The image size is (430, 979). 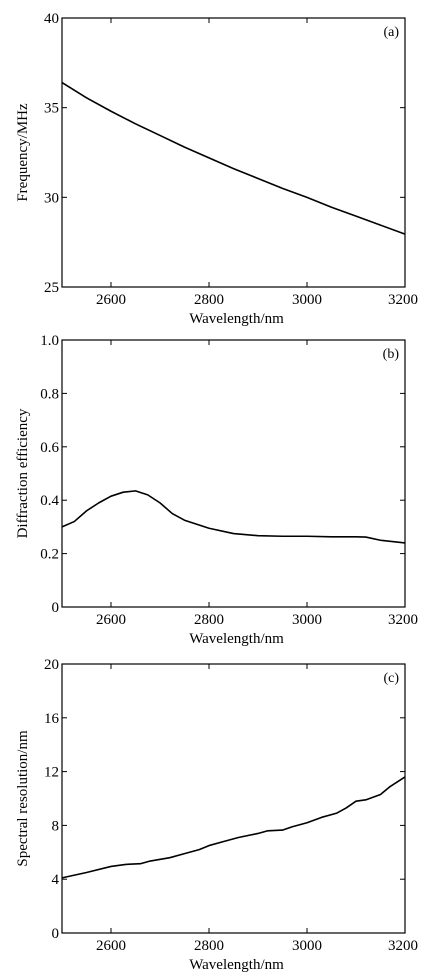 What do you see at coordinates (56, 826) in the screenshot?
I see `y-tick-label: 8` at bounding box center [56, 826].